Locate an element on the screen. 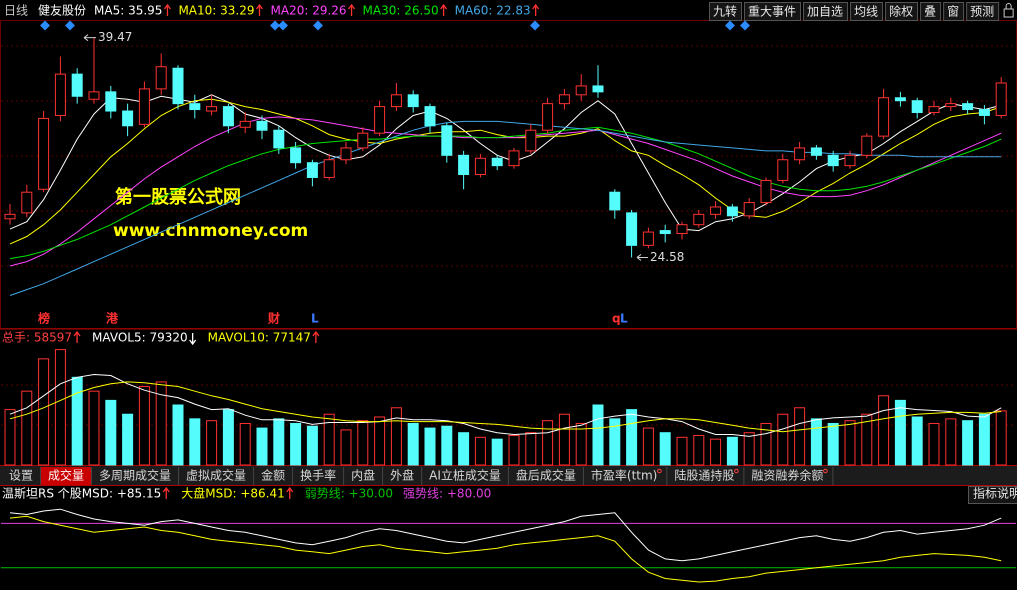 The width and height of the screenshot is (1017, 590). high-price-label: 39.47 is located at coordinates (115, 37).